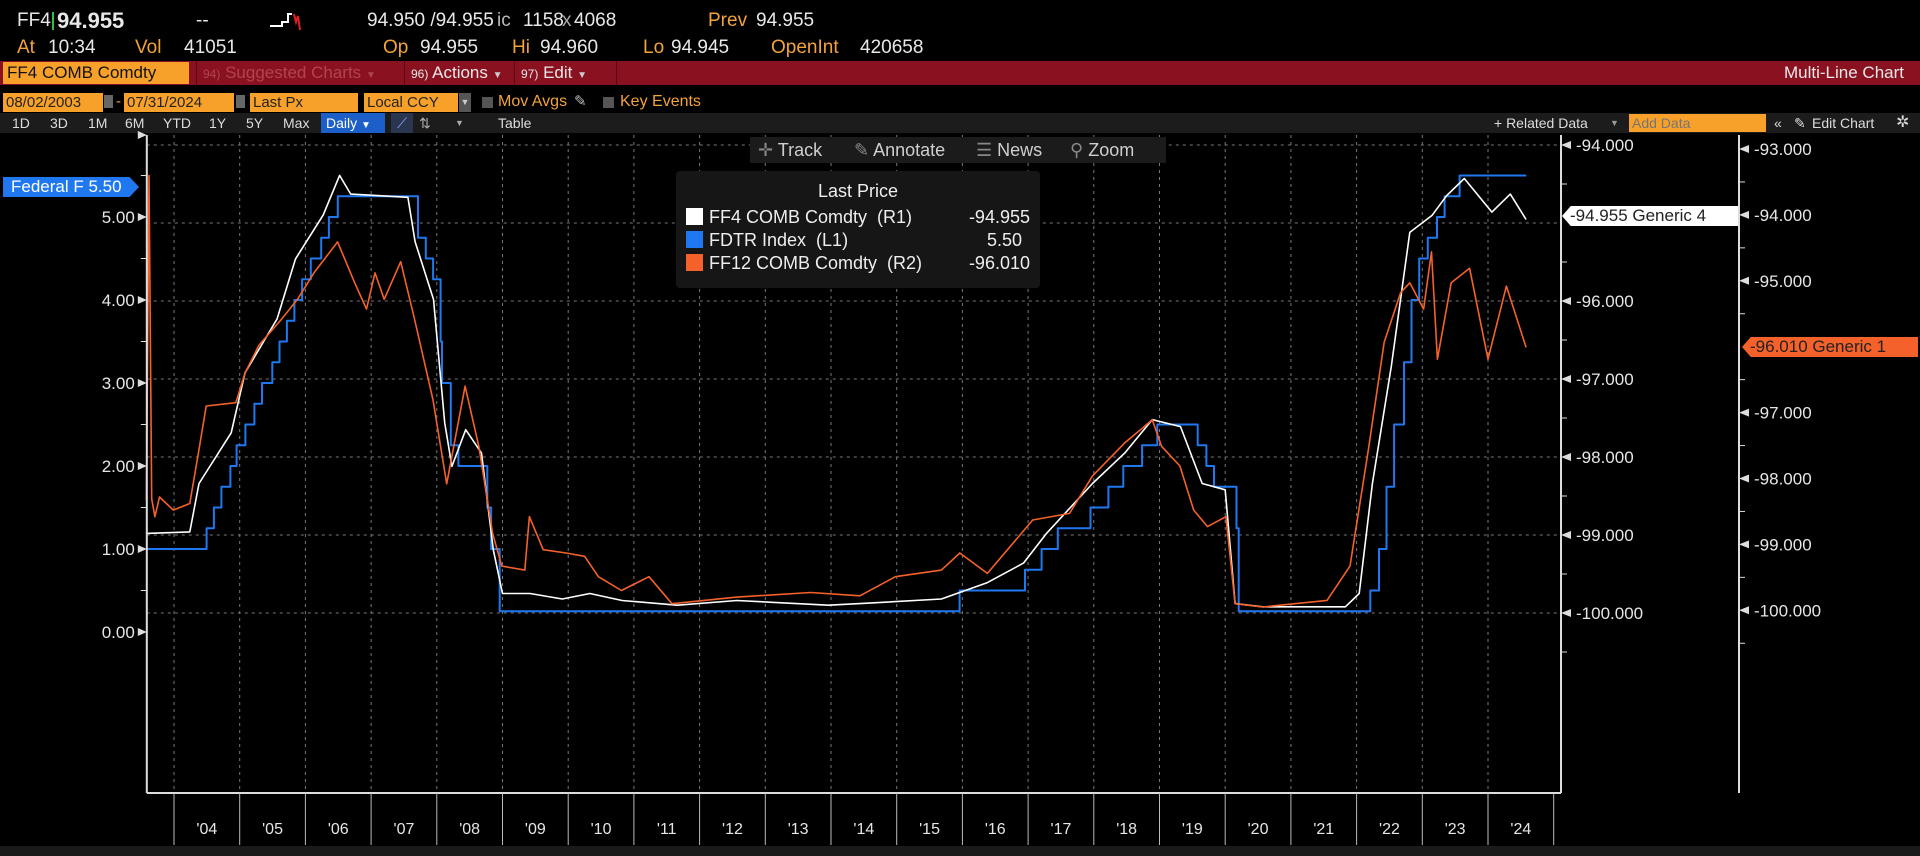  I want to click on field-select: Last Px, so click(304, 102).